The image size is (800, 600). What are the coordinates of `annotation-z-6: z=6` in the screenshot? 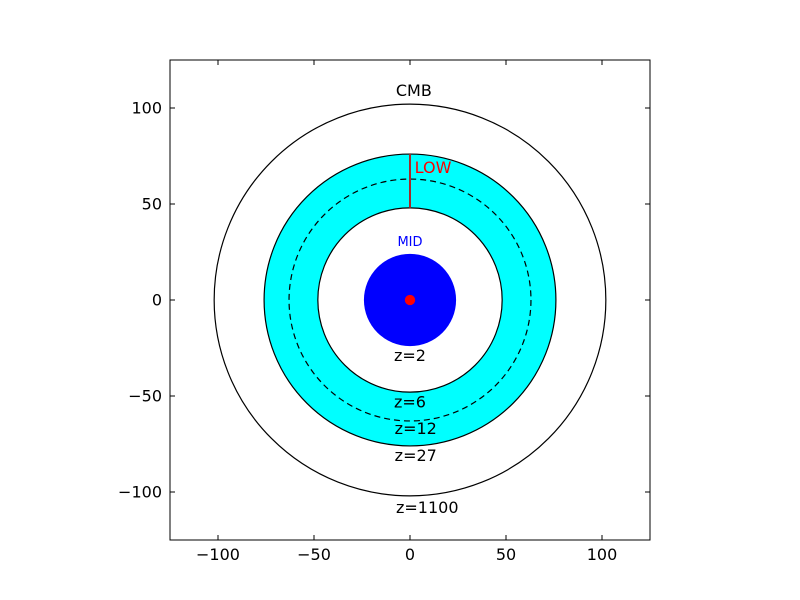 It's located at (410, 401).